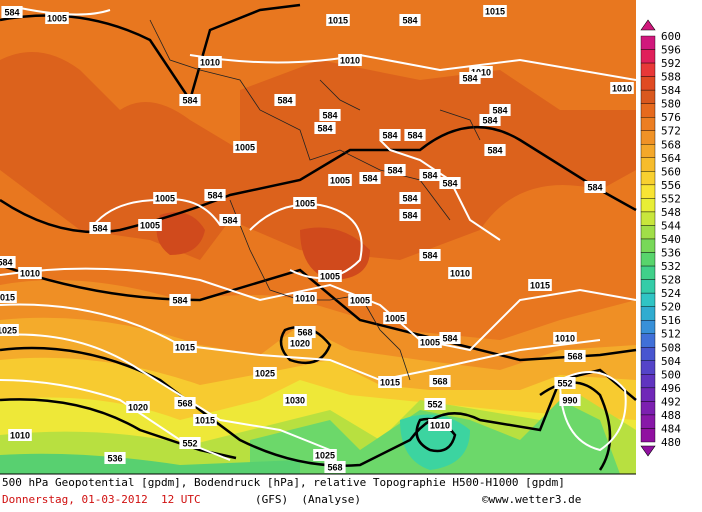 This screenshot has height=512, width=702. Describe the element at coordinates (308, 499) in the screenshot. I see `footer-model: (GFS) (Analyse)` at that location.